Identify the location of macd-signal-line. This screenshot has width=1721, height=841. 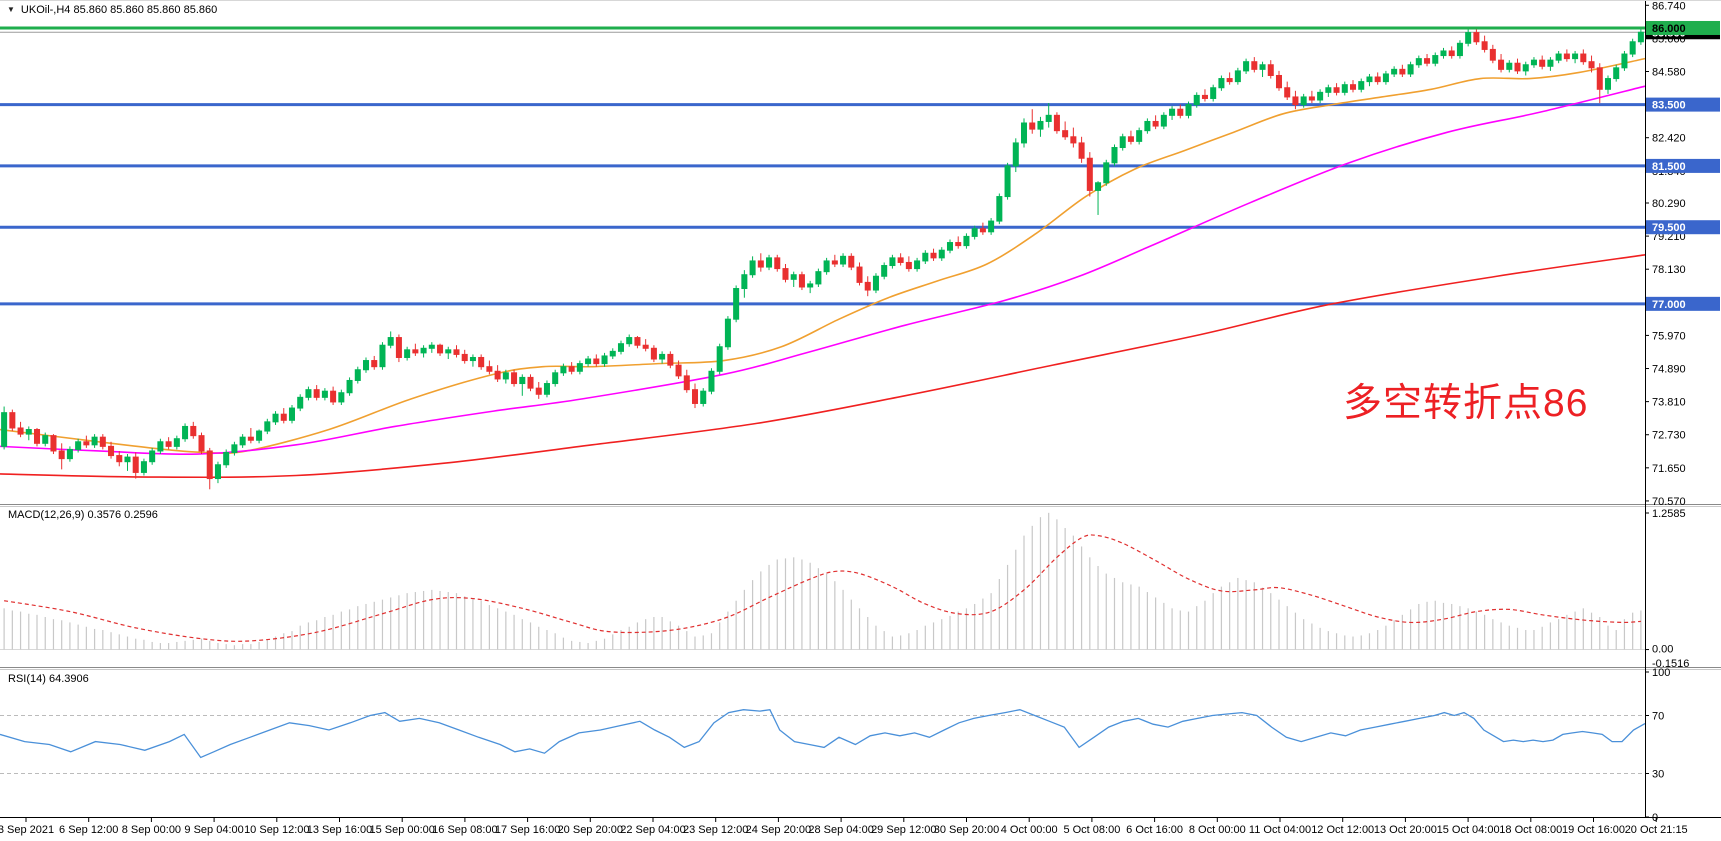
(822, 588).